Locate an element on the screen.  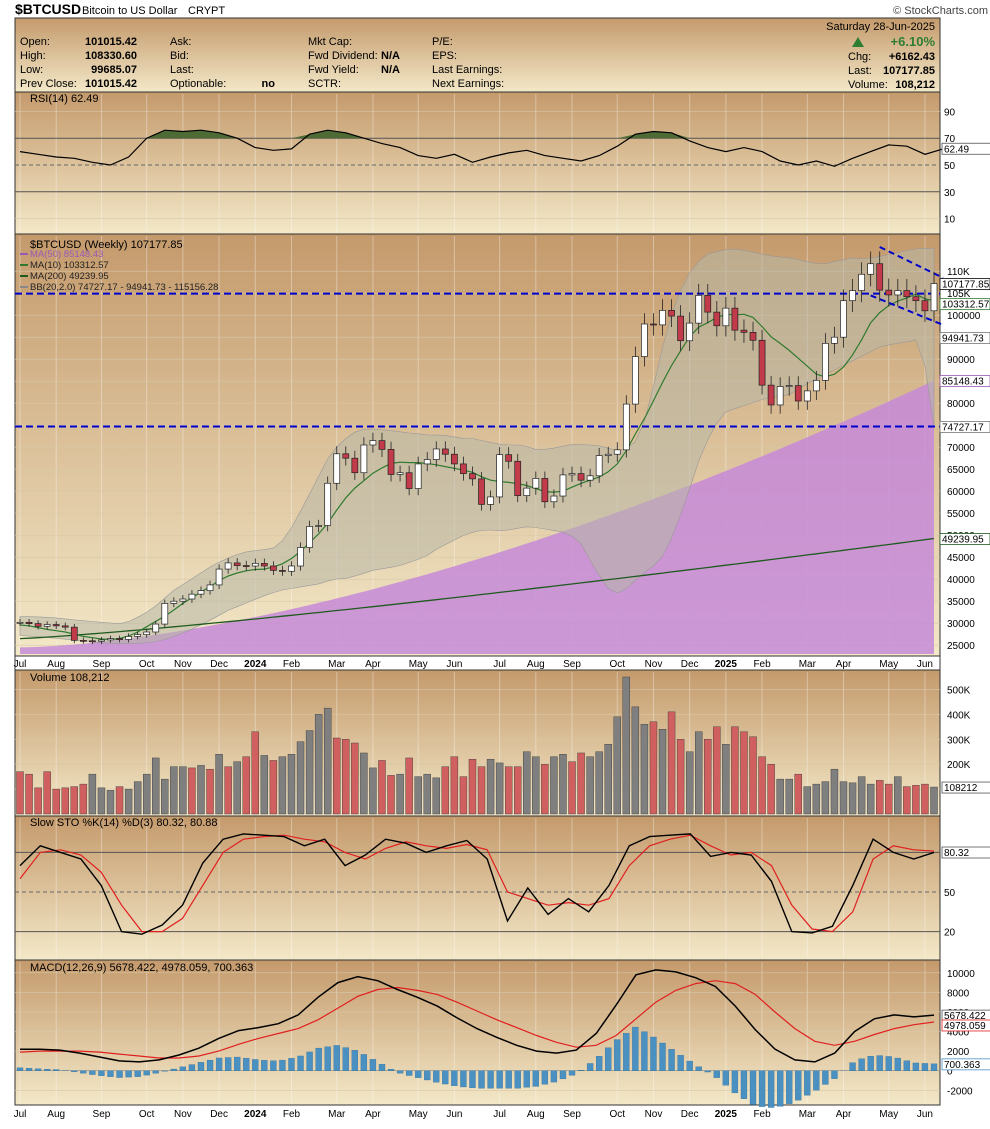
prev-close-label: Prev Close: is located at coordinates (48, 84).